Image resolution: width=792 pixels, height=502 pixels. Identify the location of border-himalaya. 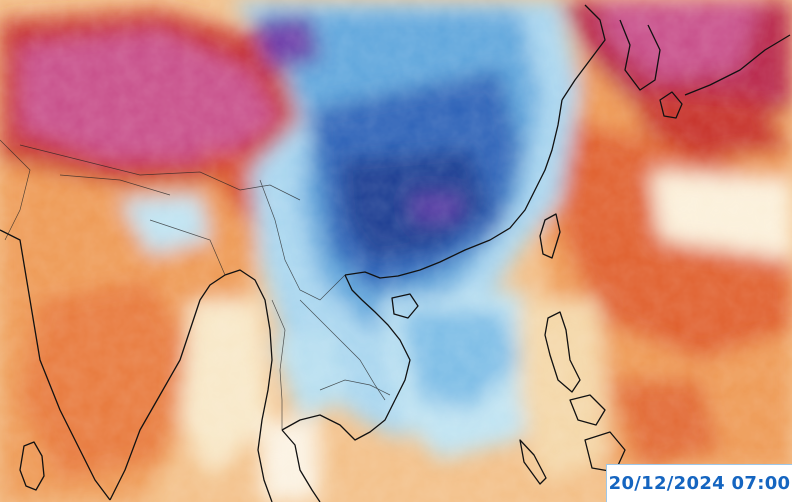
(160, 172).